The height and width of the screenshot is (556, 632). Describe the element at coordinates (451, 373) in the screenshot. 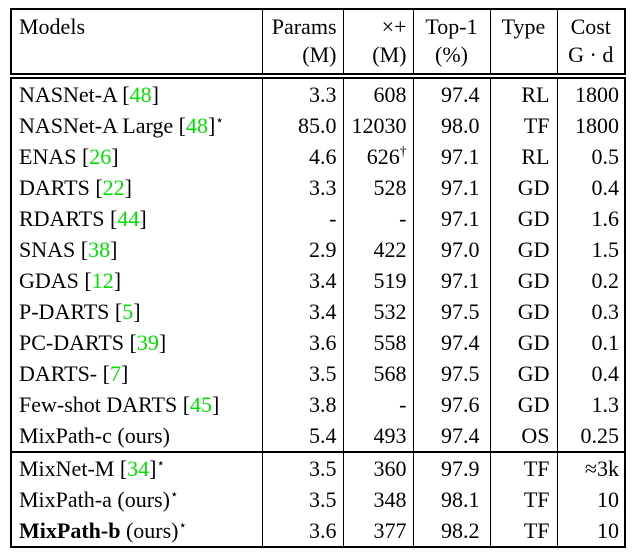

I see `cell-top1: 97.5` at that location.